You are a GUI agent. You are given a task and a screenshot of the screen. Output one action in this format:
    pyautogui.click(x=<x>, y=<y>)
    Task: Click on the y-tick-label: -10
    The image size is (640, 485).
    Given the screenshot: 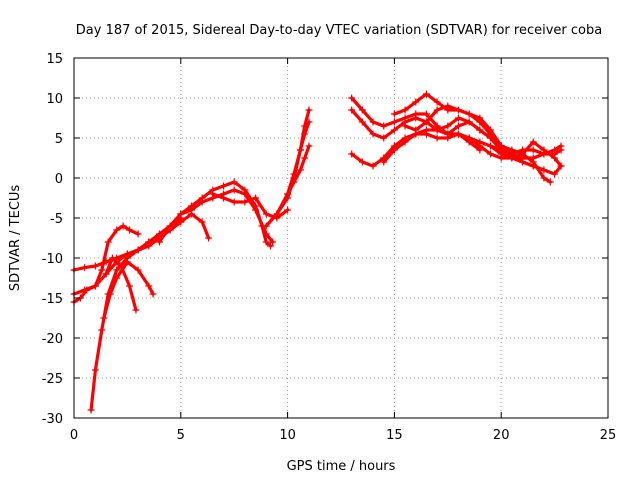 What is the action you would take?
    pyautogui.click(x=52, y=259)
    